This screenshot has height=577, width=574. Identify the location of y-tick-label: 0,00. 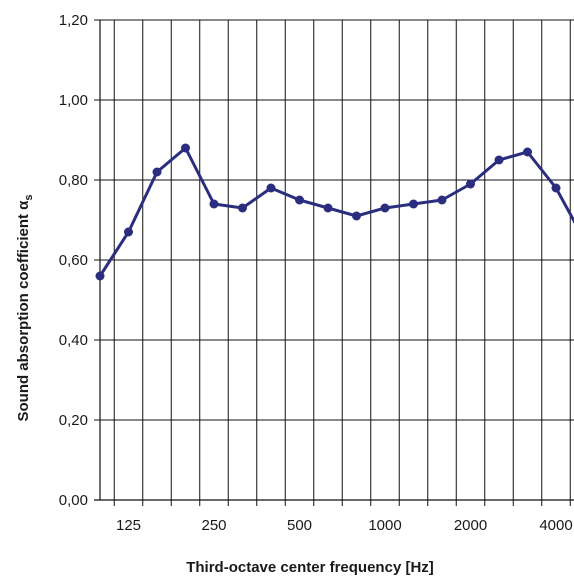
(73, 500).